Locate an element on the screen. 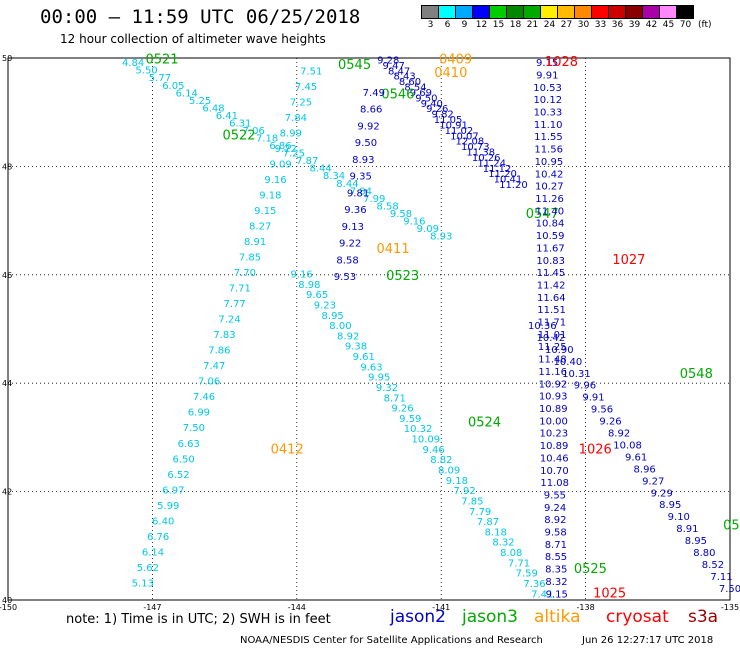 This screenshot has height=650, width=740. wave-height-value: 11.20 is located at coordinates (502, 174).